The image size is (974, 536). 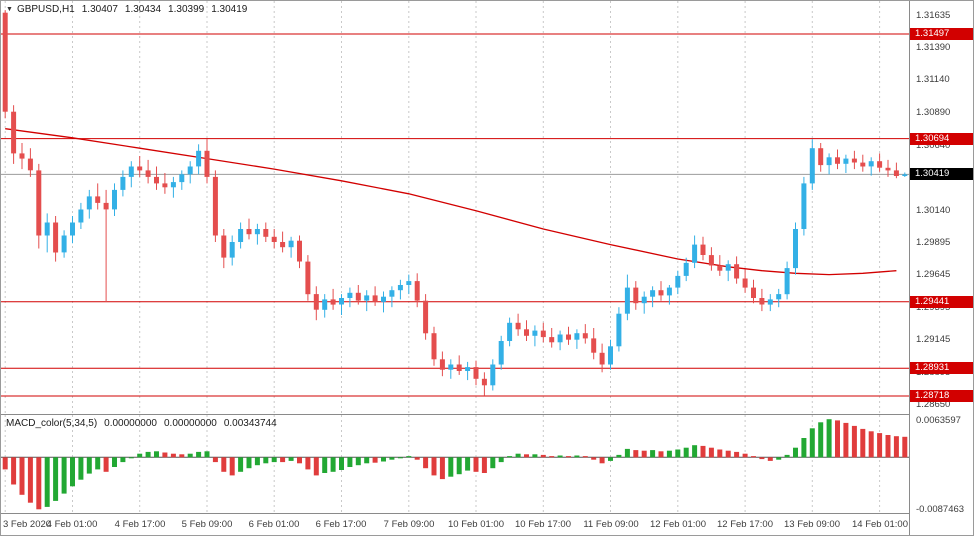 What do you see at coordinates (476, 524) in the screenshot?
I see `time-axis-label: 10 Feb 01:00` at bounding box center [476, 524].